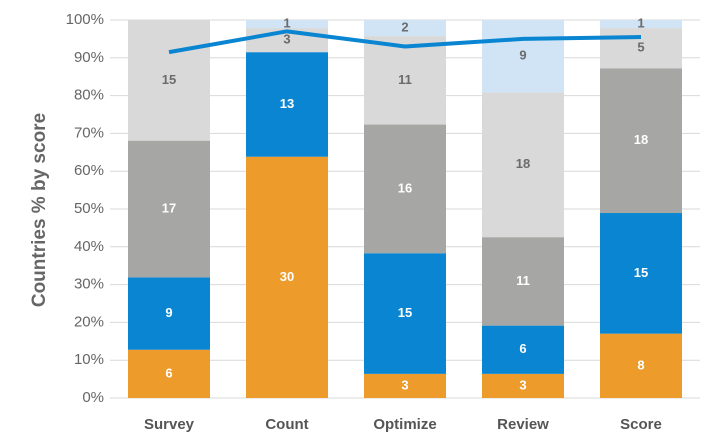  Describe the element at coordinates (89, 95) in the screenshot. I see `y-tick-label: 80%` at that location.